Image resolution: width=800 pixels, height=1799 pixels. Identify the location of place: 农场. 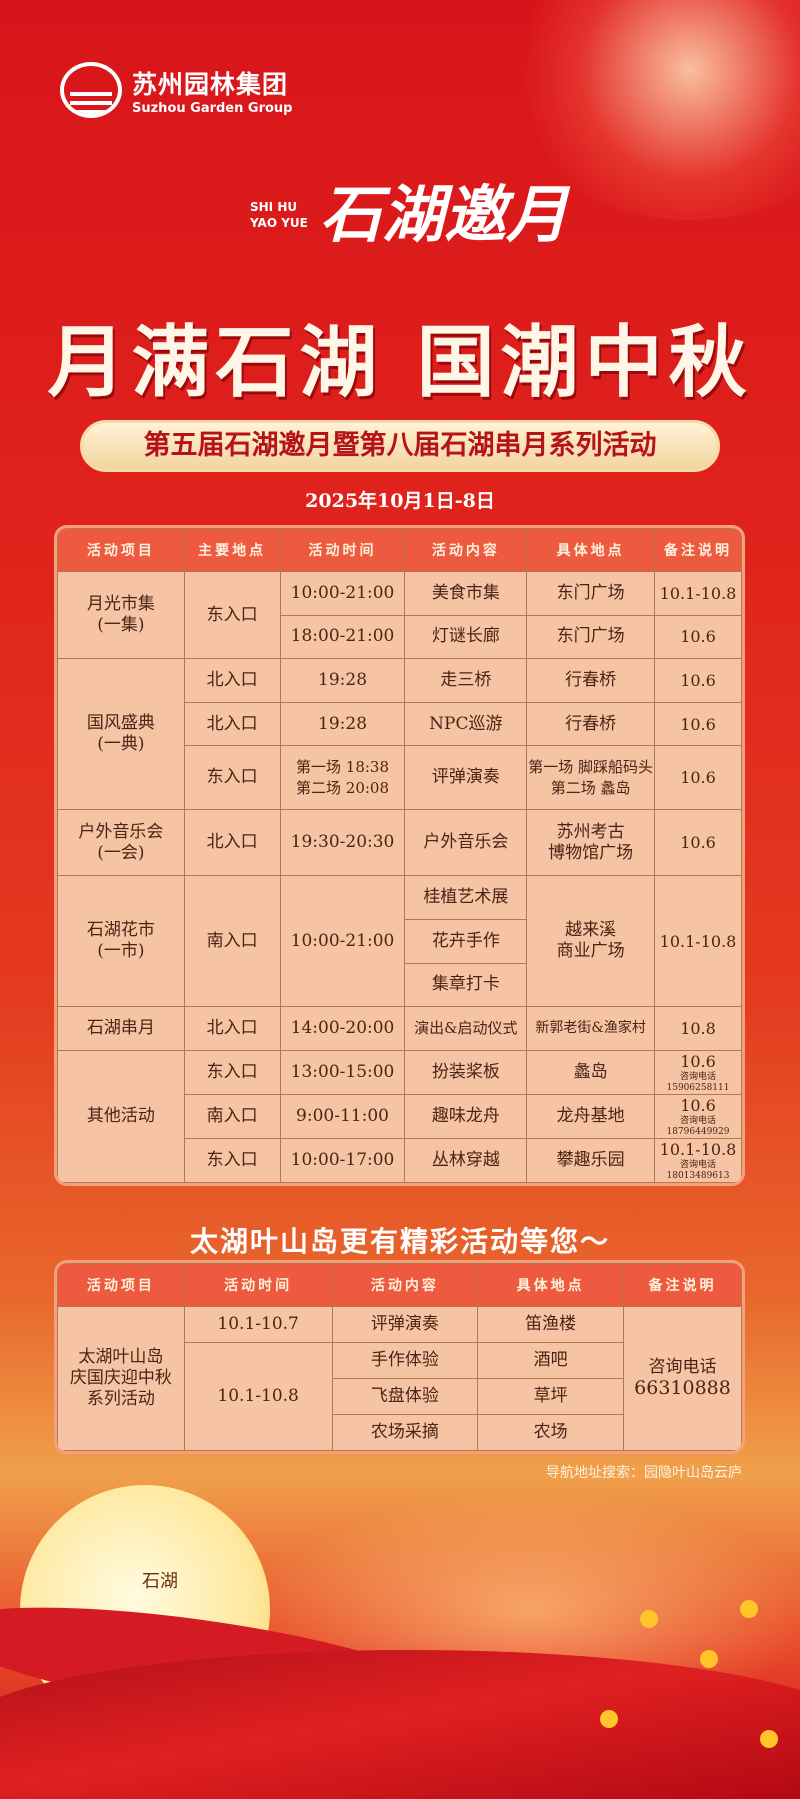
(551, 1432).